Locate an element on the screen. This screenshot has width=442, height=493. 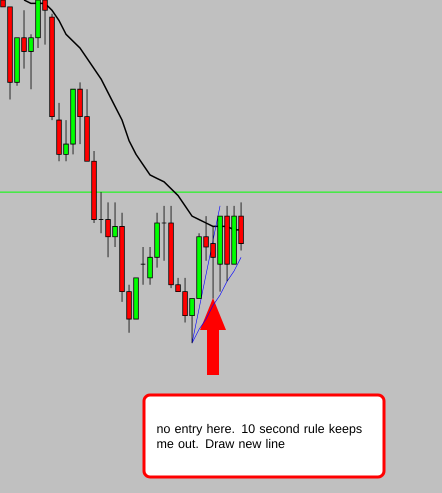
text: no entry here. 10 second rule keeps me out. Draw new line is located at coordinates (259, 436).